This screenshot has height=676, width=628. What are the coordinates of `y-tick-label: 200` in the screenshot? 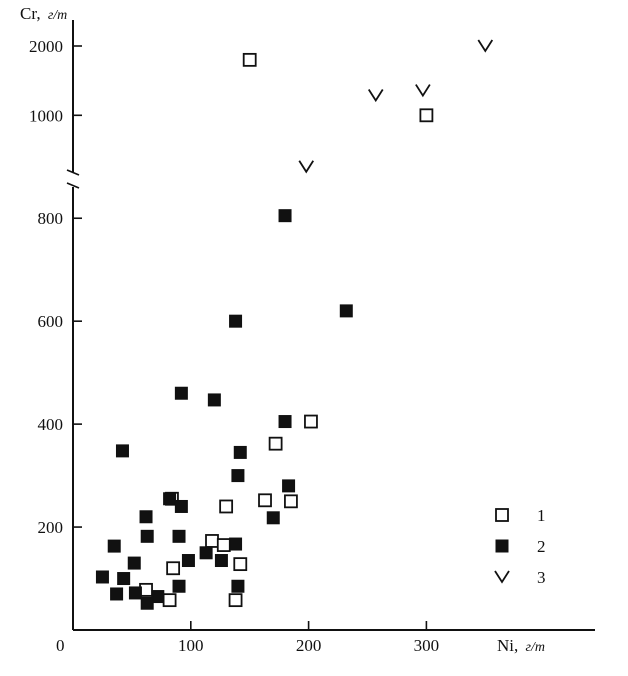 It's located at (51, 527).